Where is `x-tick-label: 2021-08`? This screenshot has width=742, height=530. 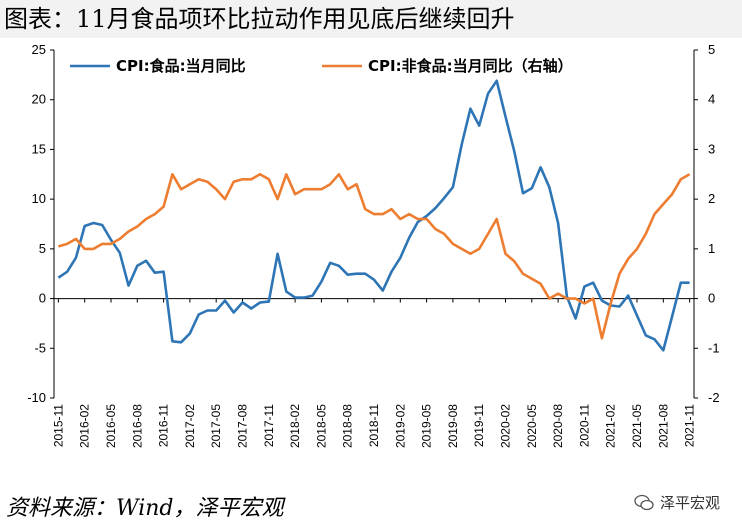
x-tick-label: 2021-08 is located at coordinates (663, 426).